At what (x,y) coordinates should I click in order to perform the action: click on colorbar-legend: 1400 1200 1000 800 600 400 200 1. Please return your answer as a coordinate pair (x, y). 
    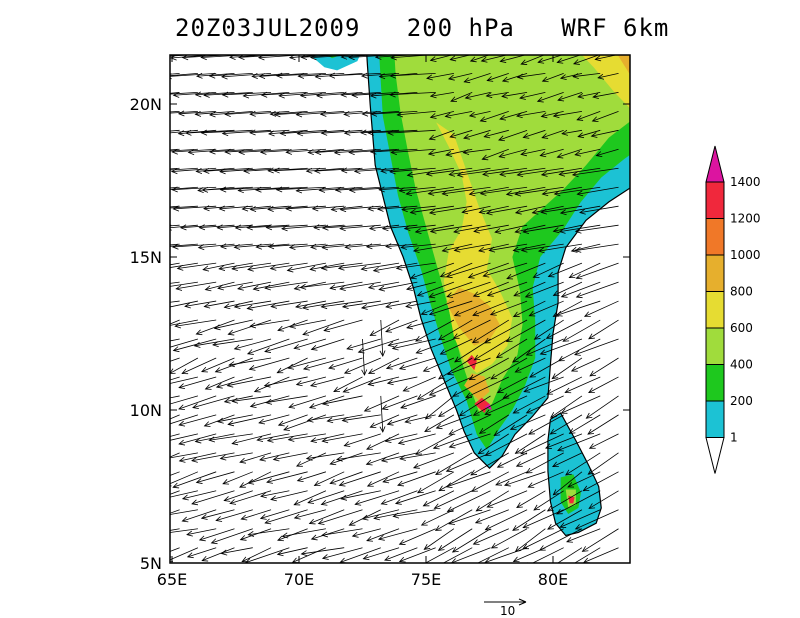
    Looking at the image, I should click on (733, 309).